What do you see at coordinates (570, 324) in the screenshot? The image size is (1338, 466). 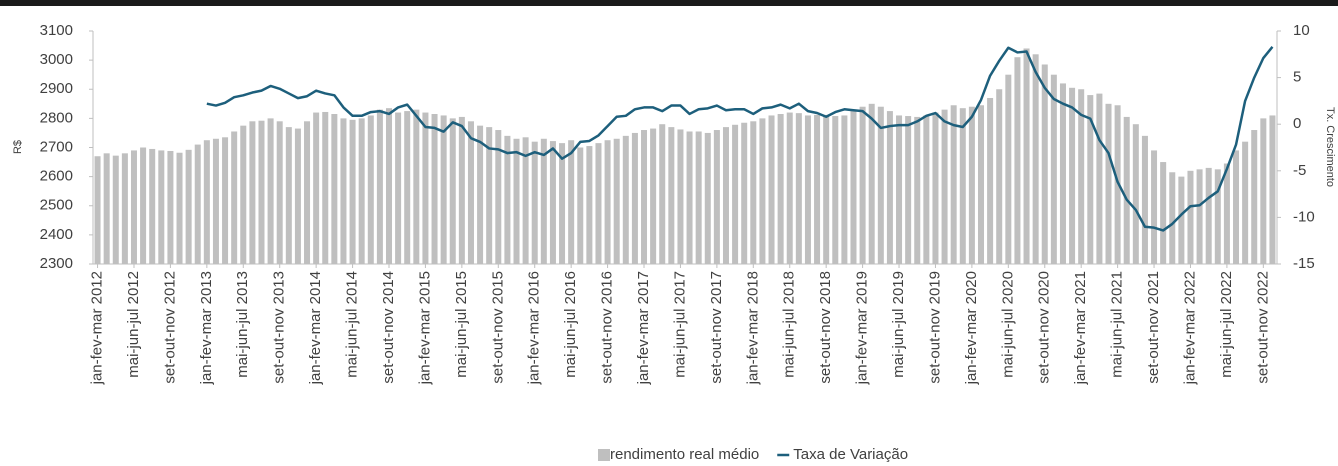 I see `x-tick-label: mai-jun-jul 2016` at bounding box center [570, 324].